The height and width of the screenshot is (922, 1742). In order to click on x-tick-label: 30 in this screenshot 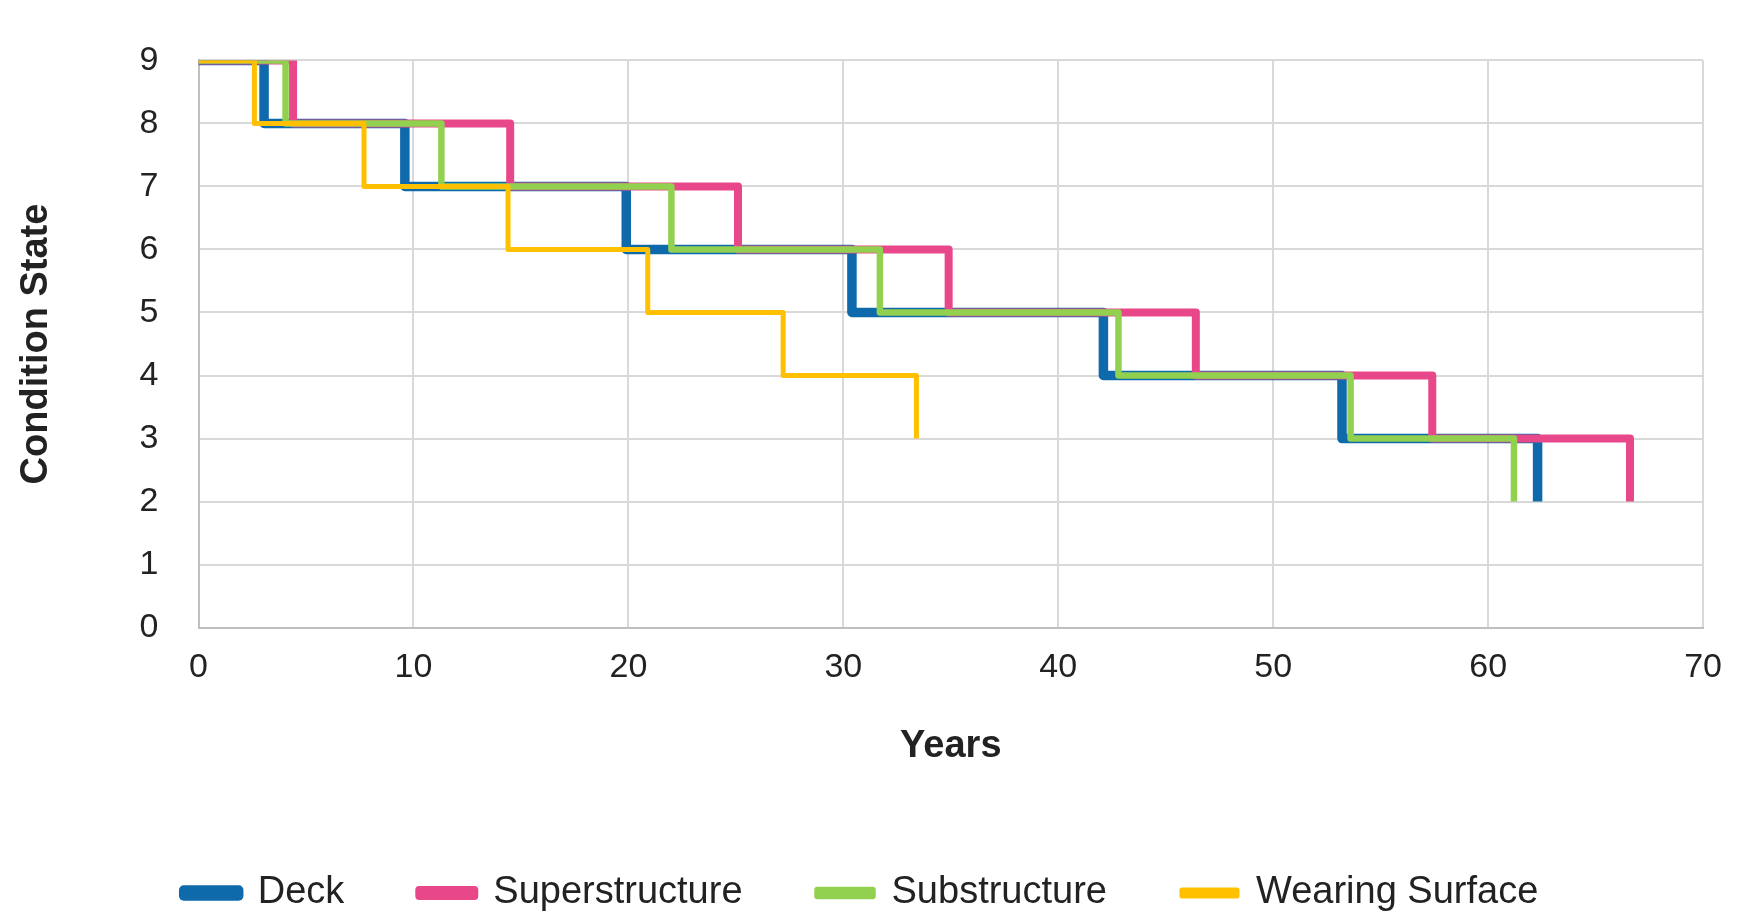, I will do `click(843, 665)`.